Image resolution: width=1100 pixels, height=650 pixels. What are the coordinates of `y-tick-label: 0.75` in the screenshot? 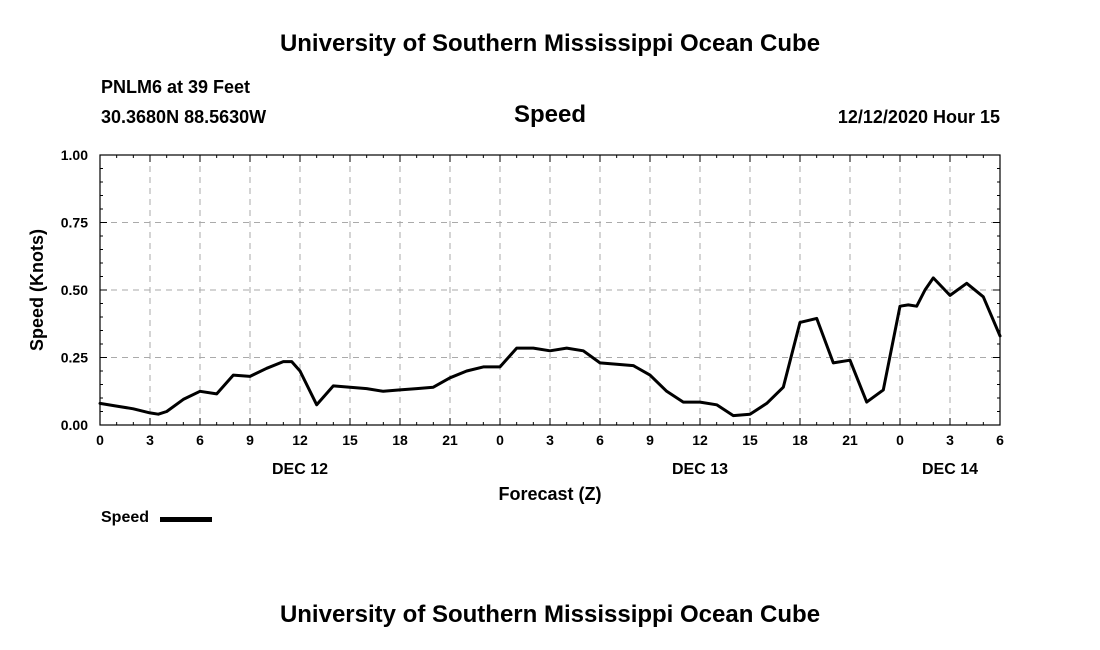 It's located at (74, 223).